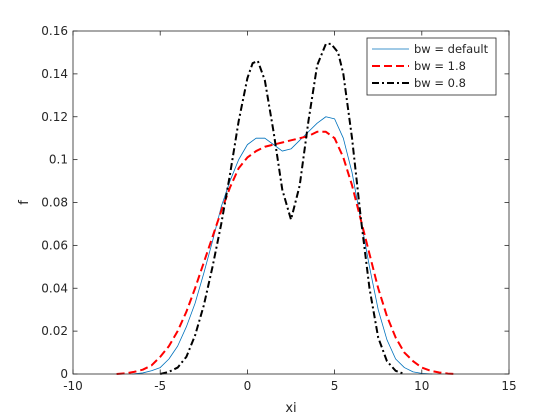 The image size is (560, 420). Describe the element at coordinates (54, 203) in the screenshot. I see `y-tick-label: 0.08` at that location.